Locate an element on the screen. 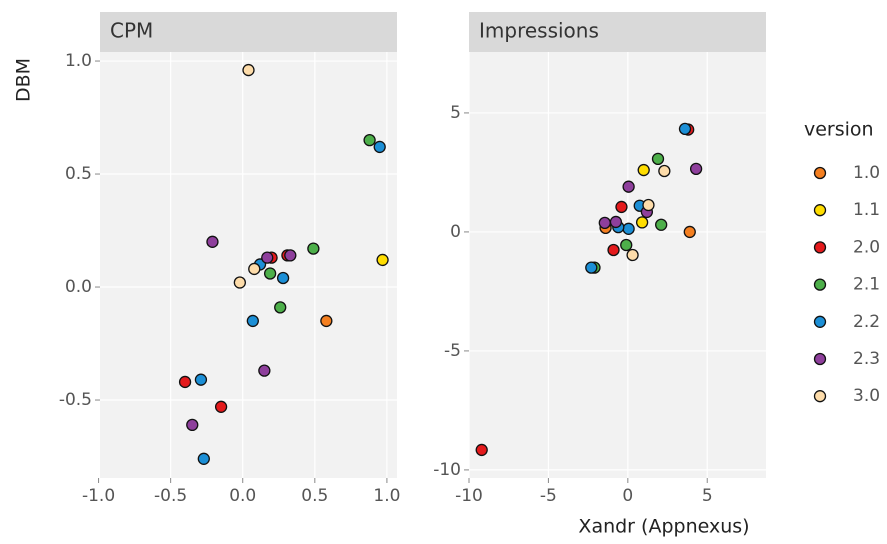 Image resolution: width=887 pixels, height=544 pixels. legend-label: 2.3 is located at coordinates (866, 359).